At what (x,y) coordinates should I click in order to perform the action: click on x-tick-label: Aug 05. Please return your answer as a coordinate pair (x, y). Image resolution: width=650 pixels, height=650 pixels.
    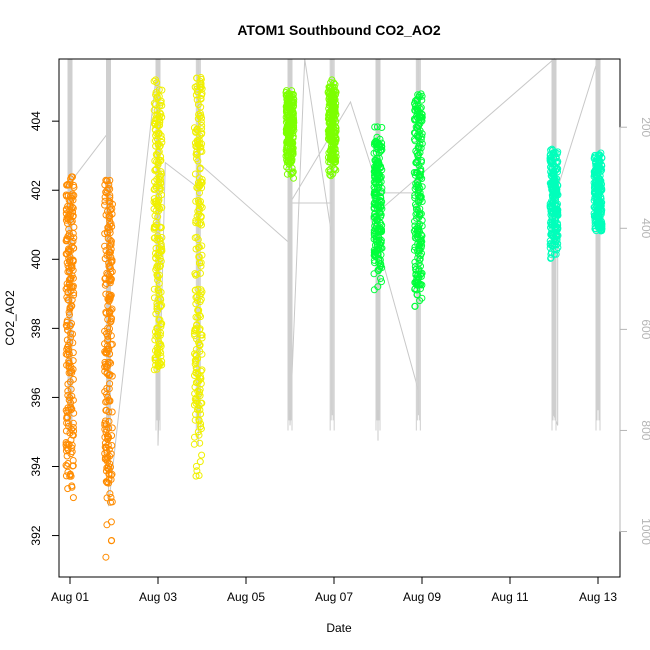
    Looking at the image, I should click on (246, 597).